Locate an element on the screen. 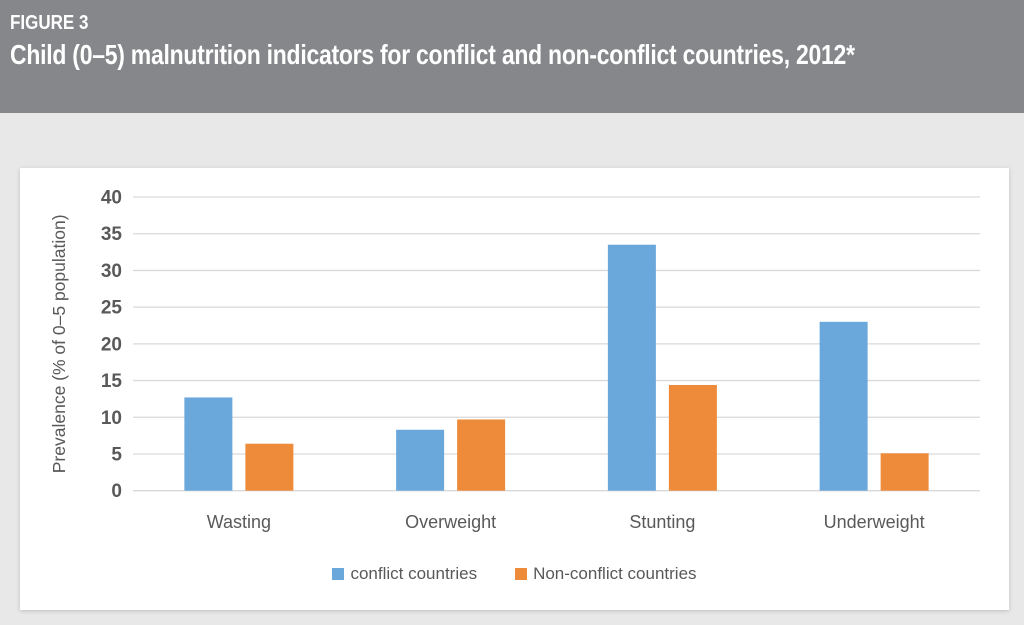  legend-label: Non-conflict countries is located at coordinates (615, 573).